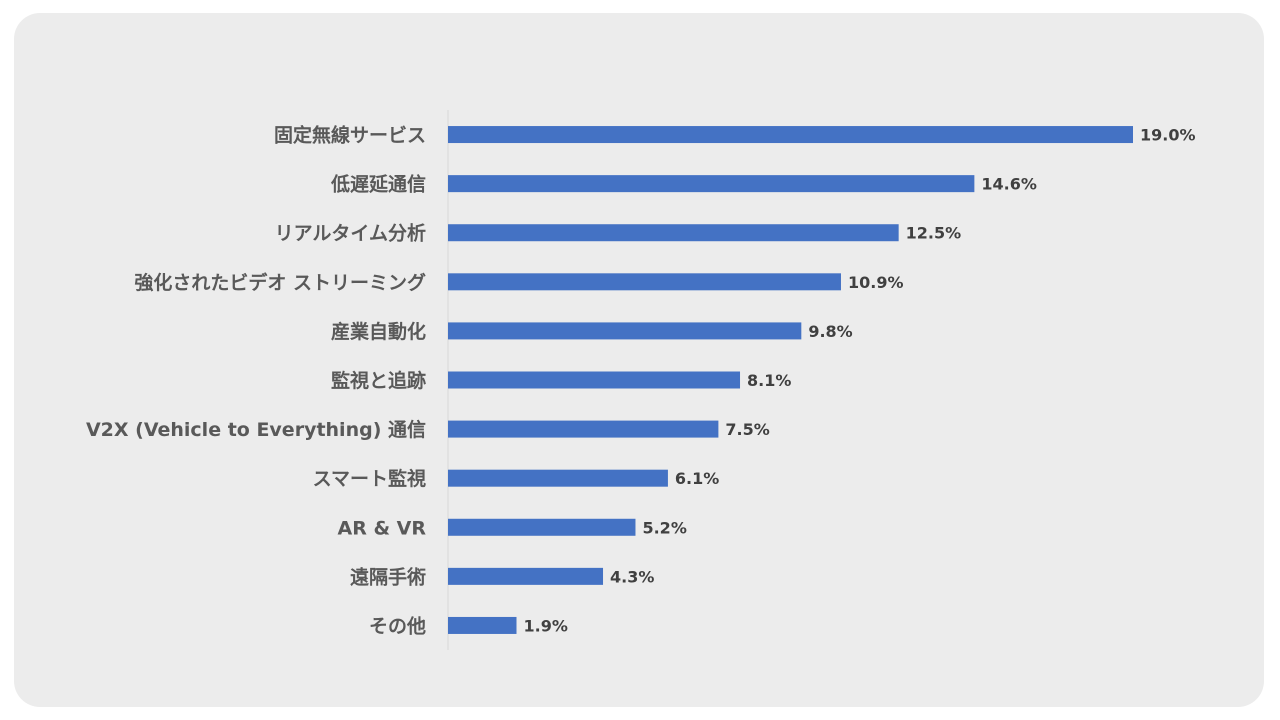  What do you see at coordinates (280, 282) in the screenshot?
I see `category-label: 強化されたビデオ ストリーミング` at bounding box center [280, 282].